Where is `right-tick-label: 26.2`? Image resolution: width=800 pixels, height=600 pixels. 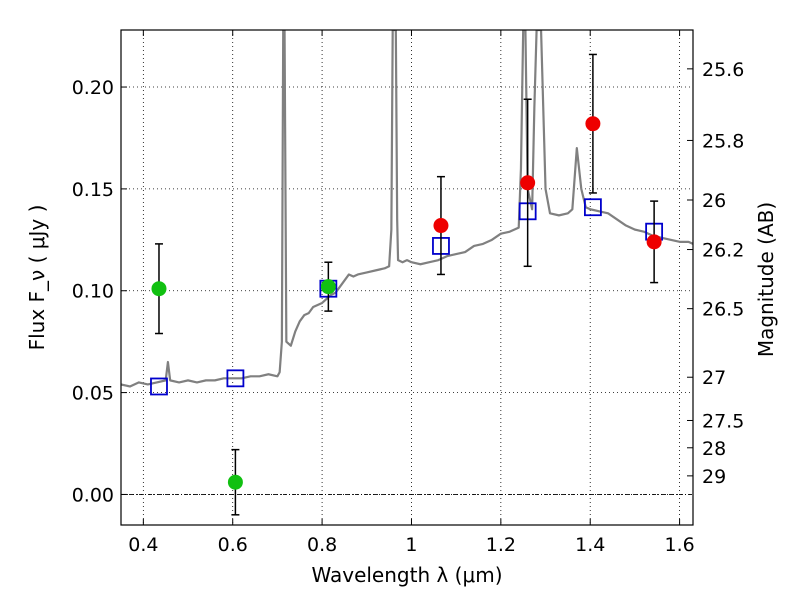 right-tick-label: 26.2 is located at coordinates (723, 251).